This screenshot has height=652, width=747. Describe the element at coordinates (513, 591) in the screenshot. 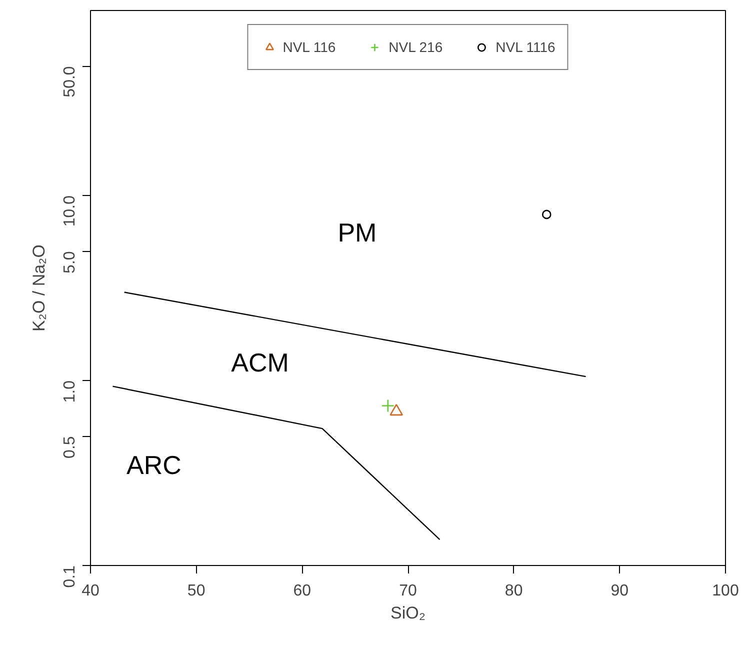

I see `x-tick-label: 80` at that location.